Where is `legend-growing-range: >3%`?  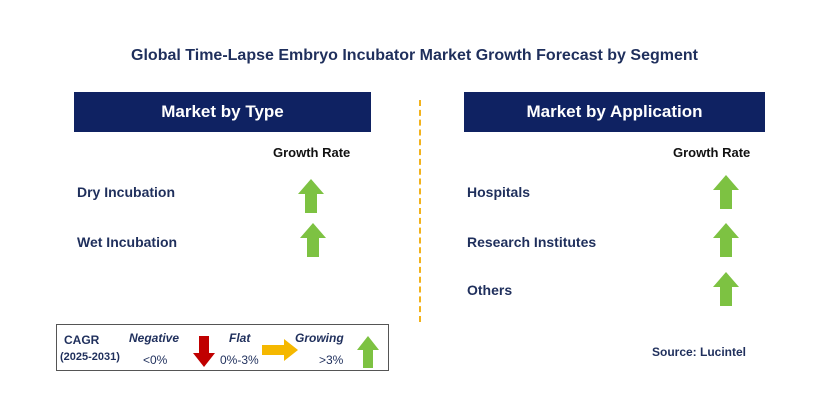
legend-growing-range: >3% is located at coordinates (331, 360).